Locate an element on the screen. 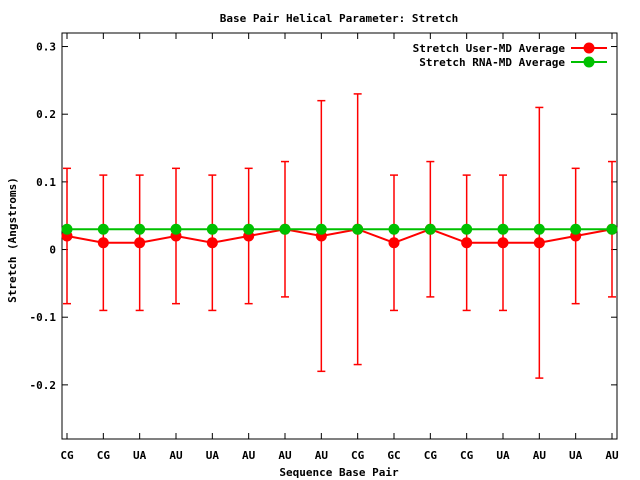 The height and width of the screenshot is (480, 640). y-tick-label: 0.2 is located at coordinates (46, 114).